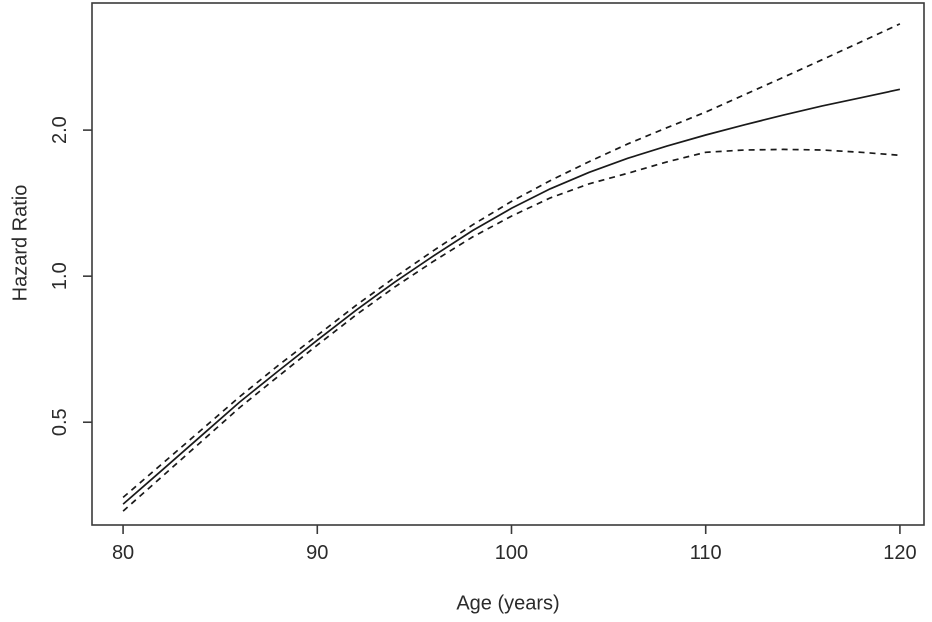  Describe the element at coordinates (123, 553) in the screenshot. I see `x-tick-label: 80` at that location.